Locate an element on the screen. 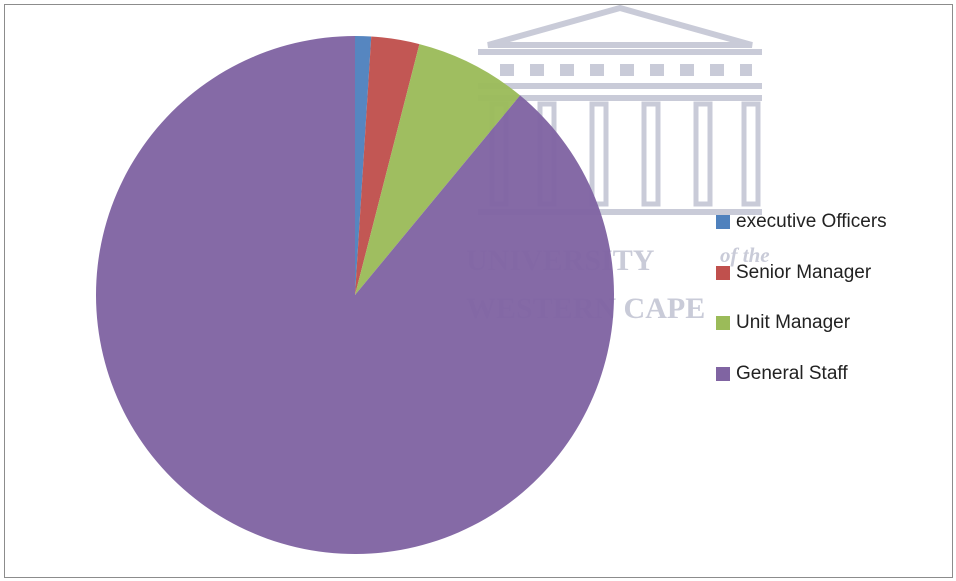 This screenshot has height=581, width=956. pie-slice-unit-manager is located at coordinates (438, 169).